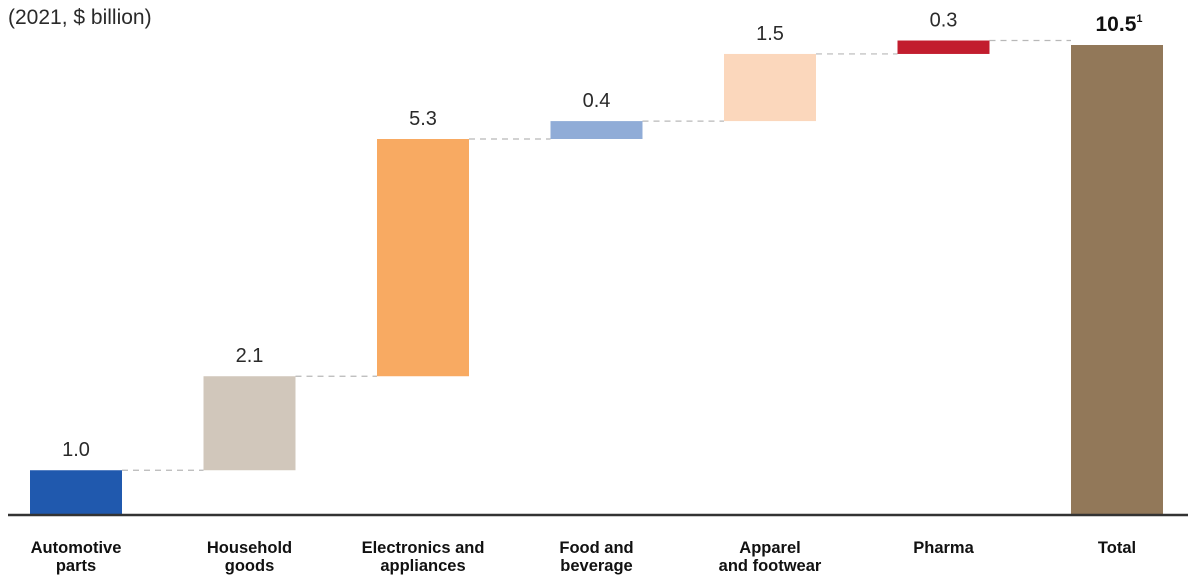 The image size is (1188, 575). I want to click on category-label-3-line-1: beverage, so click(596, 566).